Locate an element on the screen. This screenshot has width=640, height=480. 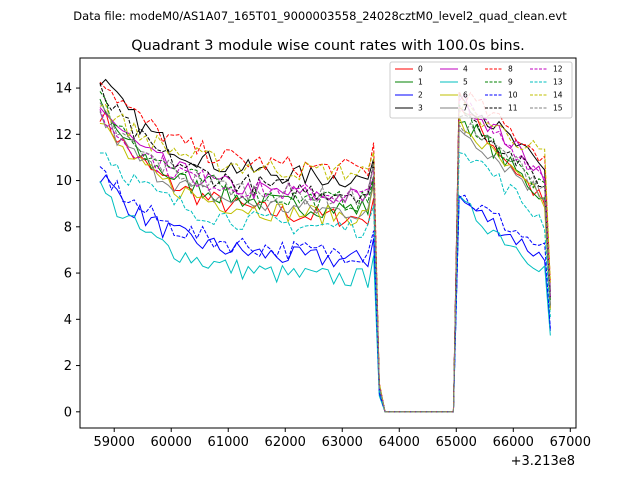
legend-label-9: 9 is located at coordinates (510, 82).